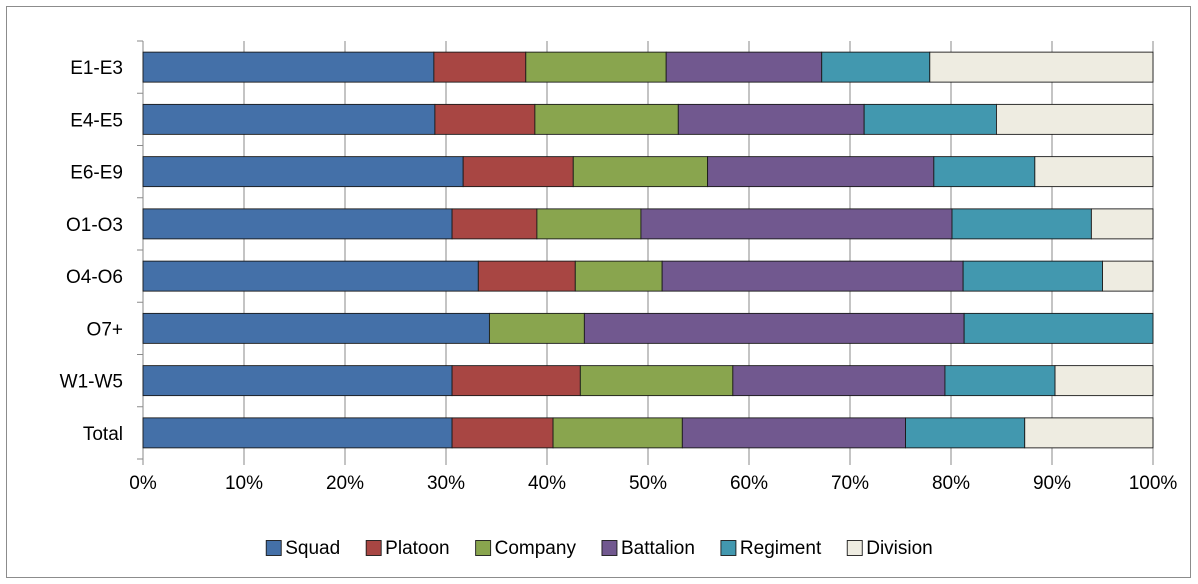 This screenshot has height=584, width=1198. Describe the element at coordinates (951, 483) in the screenshot. I see `x-tick-label: 80%` at that location.